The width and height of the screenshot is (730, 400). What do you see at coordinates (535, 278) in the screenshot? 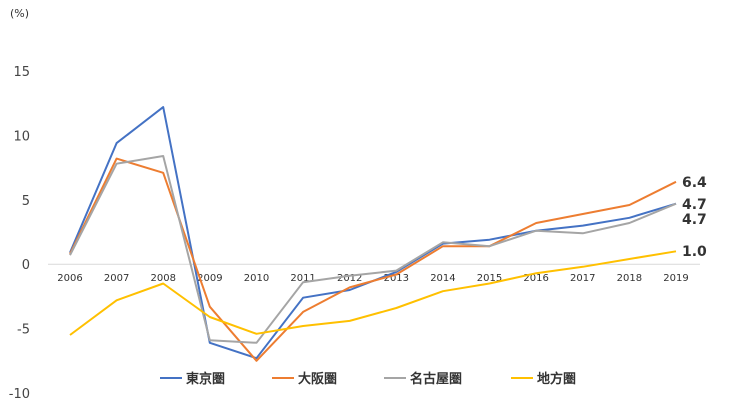
I see `x-tick-label: 2016` at bounding box center [535, 278].